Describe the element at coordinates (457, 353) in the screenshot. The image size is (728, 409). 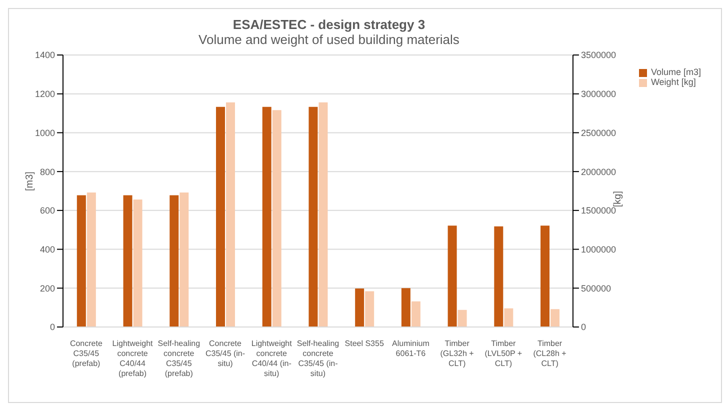
I see `x-tick-label: Timber (GL32h + CLT)` at that location.